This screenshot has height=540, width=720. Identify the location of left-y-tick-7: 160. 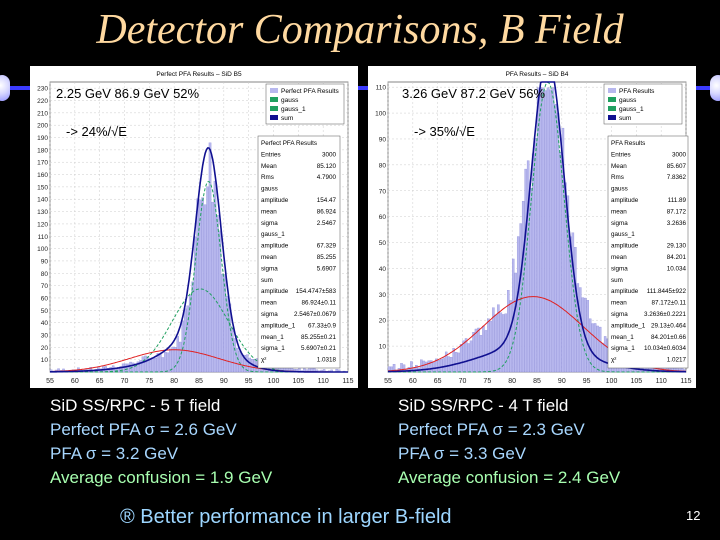
(42, 175).